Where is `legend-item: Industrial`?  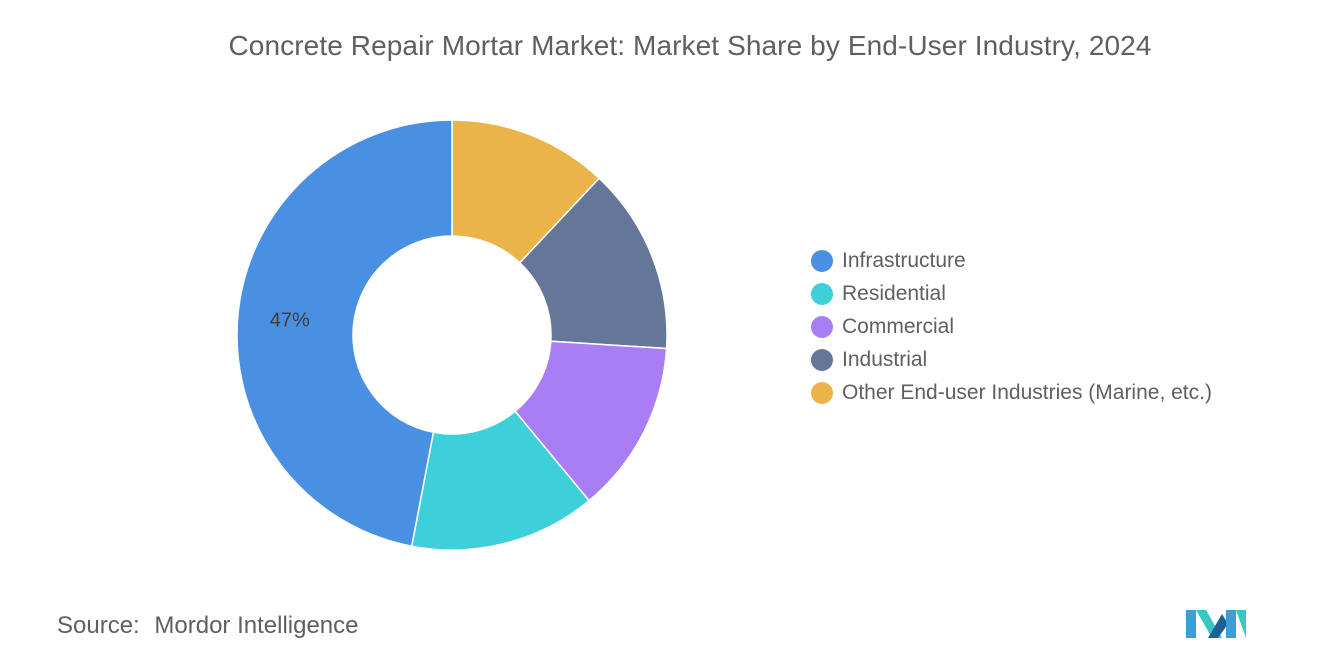
legend-item: Industrial is located at coordinates (1011, 359).